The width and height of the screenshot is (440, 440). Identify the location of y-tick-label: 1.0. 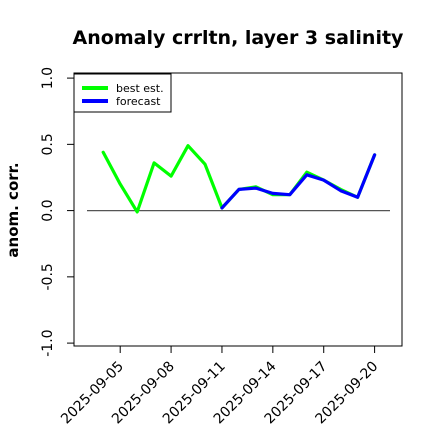
(48, 78).